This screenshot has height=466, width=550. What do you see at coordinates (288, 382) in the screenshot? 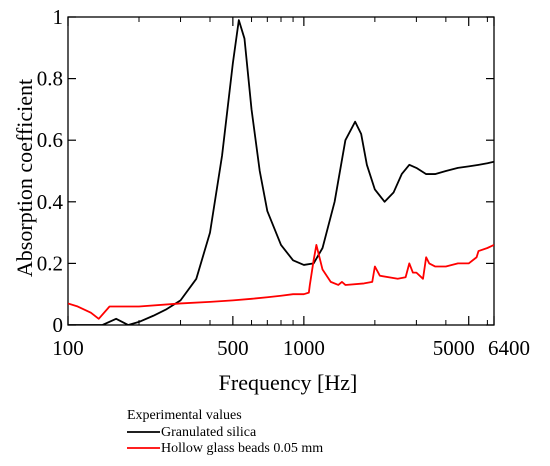
I see `x-axis-label: Frequency [Hz]` at bounding box center [288, 382].